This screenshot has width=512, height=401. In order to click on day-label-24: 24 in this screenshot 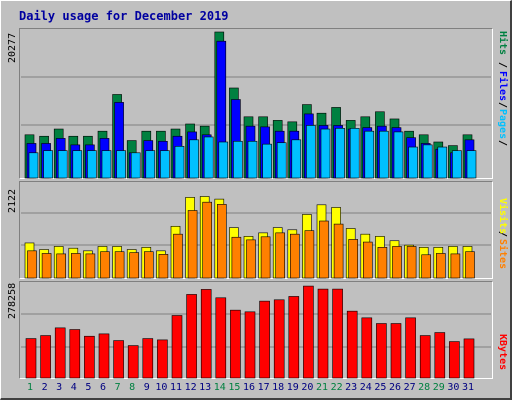, I will do `click(365, 387)`.